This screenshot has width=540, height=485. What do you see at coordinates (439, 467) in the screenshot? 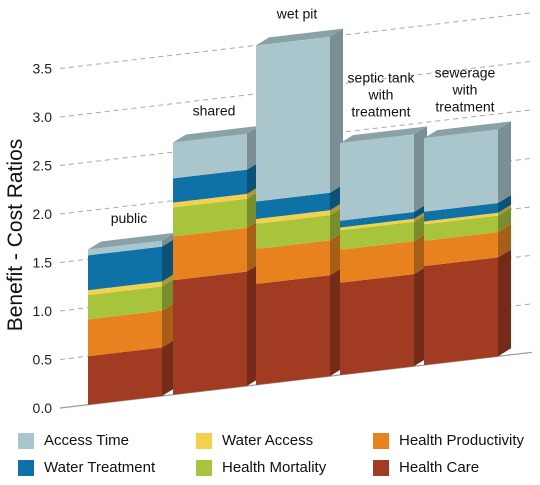
I see `legend-label-health-care: Health Care` at bounding box center [439, 467].